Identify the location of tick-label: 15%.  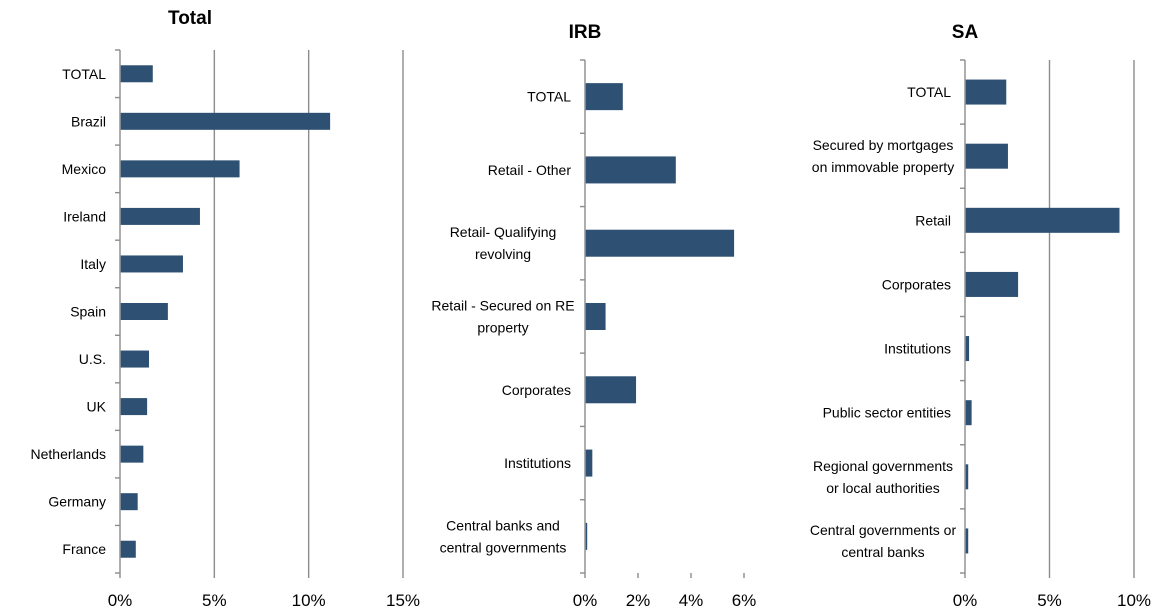
(403, 600).